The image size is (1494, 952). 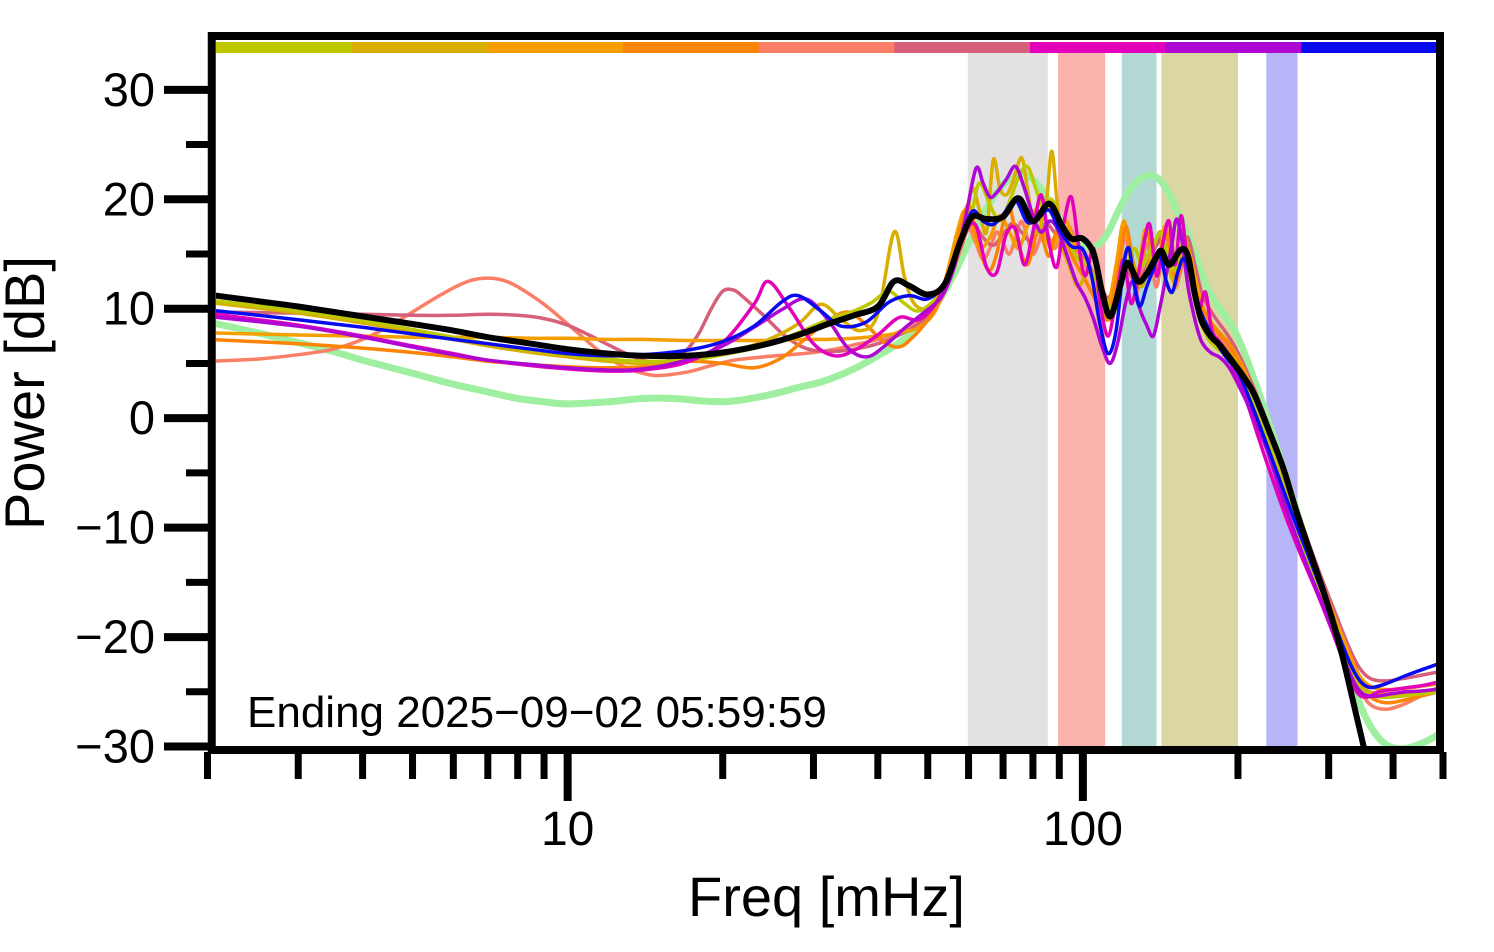 I want to click on band-olive, so click(x=1199, y=400).